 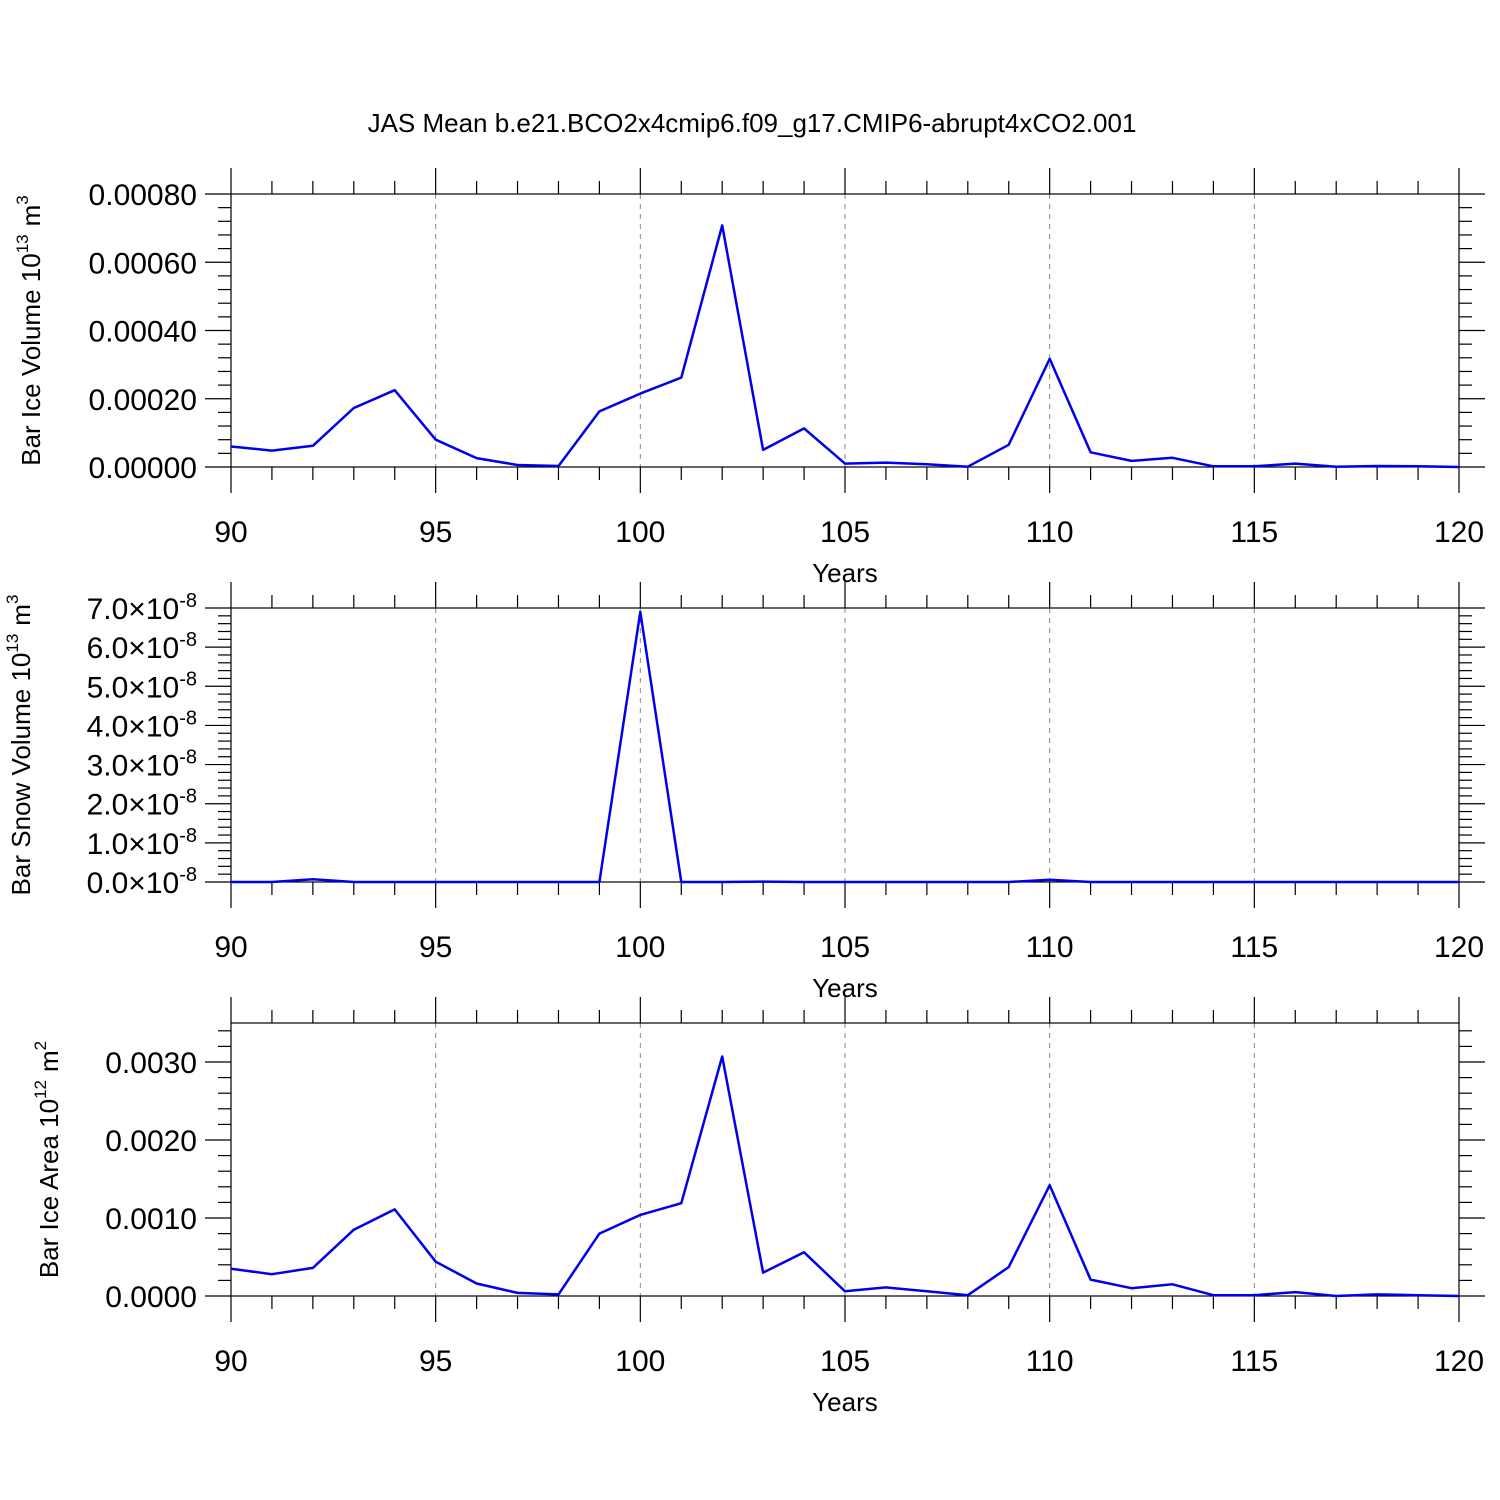 I want to click on y-tick-label: 6.0×10⁻⁸, so click(x=142, y=647).